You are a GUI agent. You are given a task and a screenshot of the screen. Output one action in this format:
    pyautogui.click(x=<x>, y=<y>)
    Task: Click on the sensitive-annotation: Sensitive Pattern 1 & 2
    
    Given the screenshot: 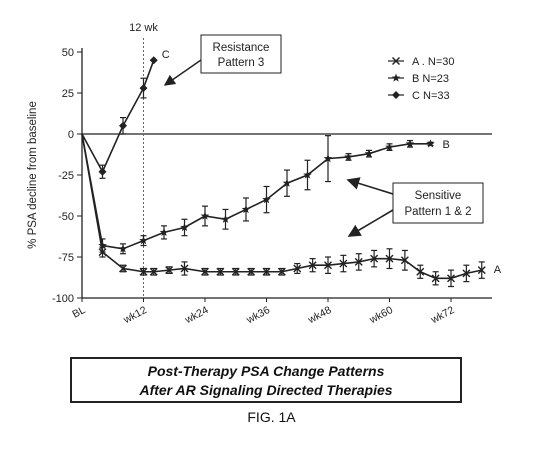 What is the action you would take?
    pyautogui.click(x=415, y=208)
    